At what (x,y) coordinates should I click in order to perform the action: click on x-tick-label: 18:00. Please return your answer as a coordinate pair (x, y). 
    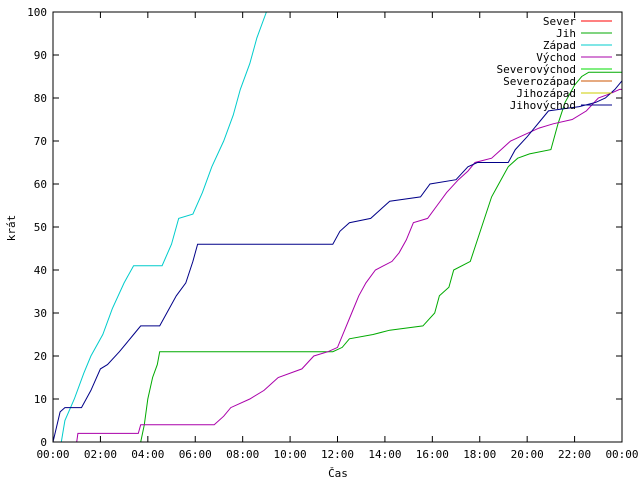
    Looking at the image, I should click on (479, 454).